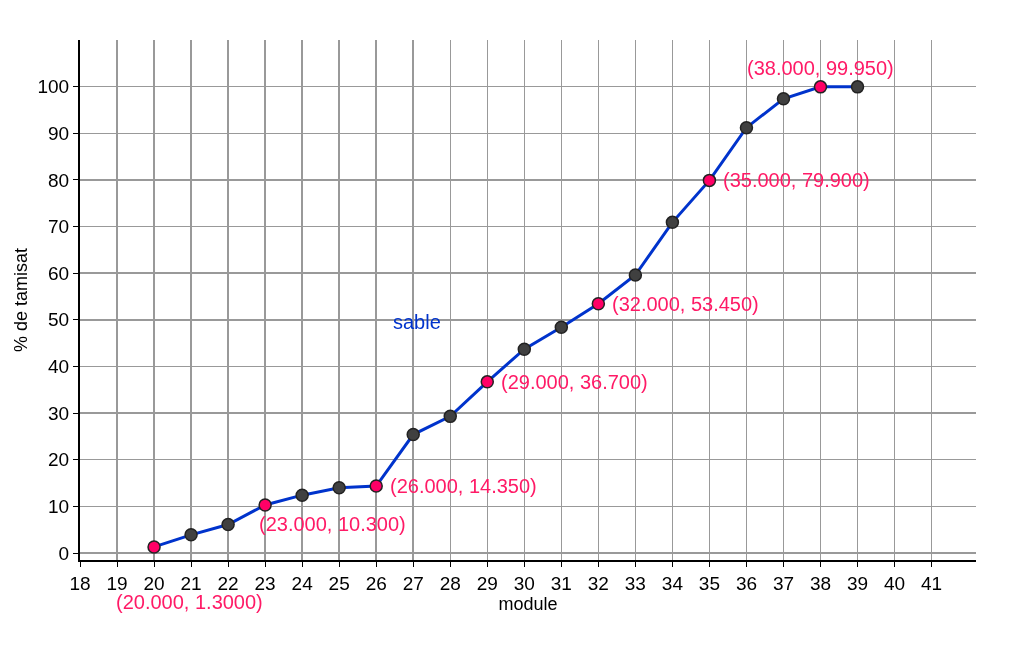  I want to click on x-tick-label: 32, so click(598, 583).